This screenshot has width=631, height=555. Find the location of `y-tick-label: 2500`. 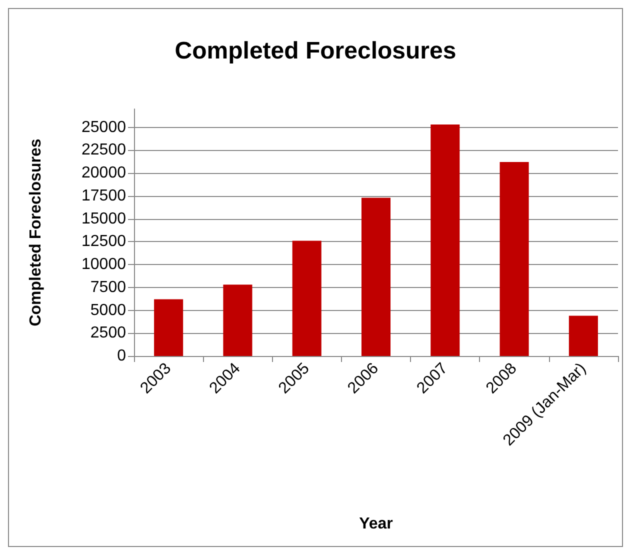

y-tick-label: 2500 is located at coordinates (108, 333).